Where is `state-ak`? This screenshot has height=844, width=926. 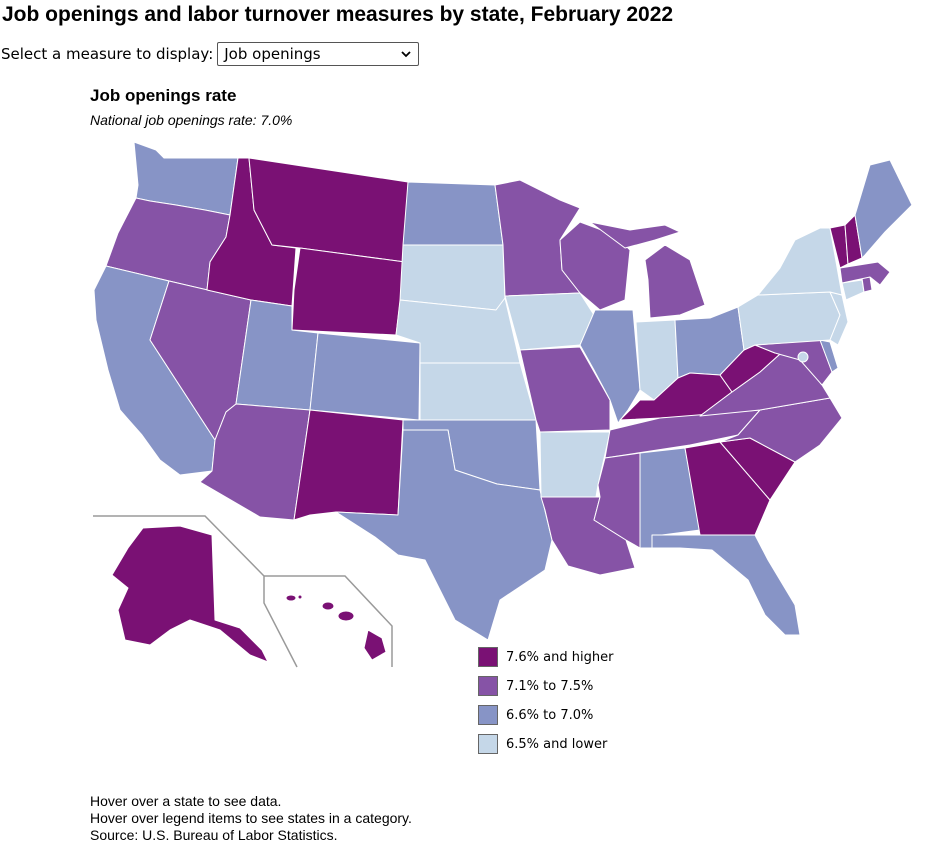 state-ak is located at coordinates (190, 594).